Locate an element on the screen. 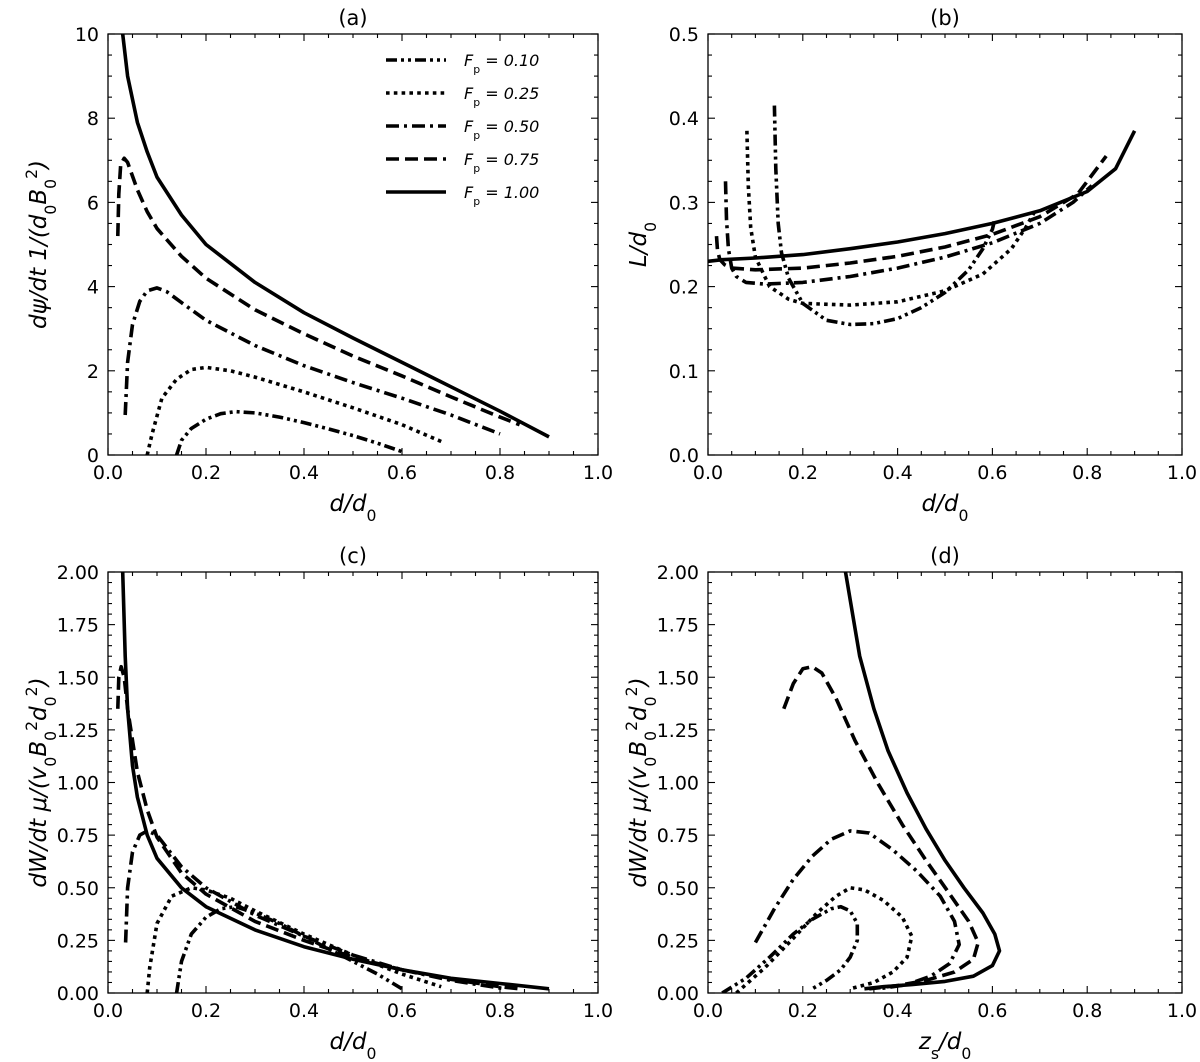  y-tick-label: 0.0 is located at coordinates (684, 456).